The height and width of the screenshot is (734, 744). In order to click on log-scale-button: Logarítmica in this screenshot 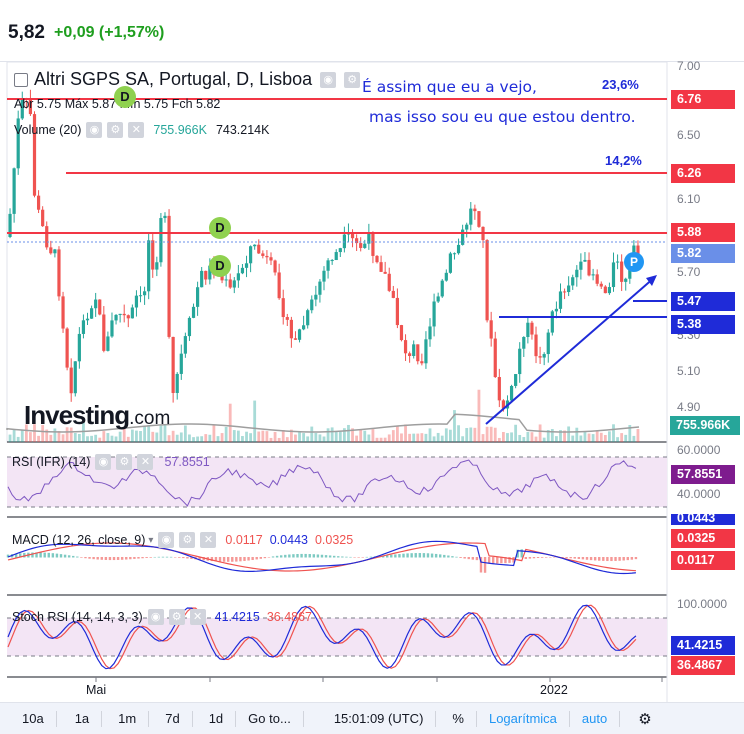, I will do `click(522, 718)`.